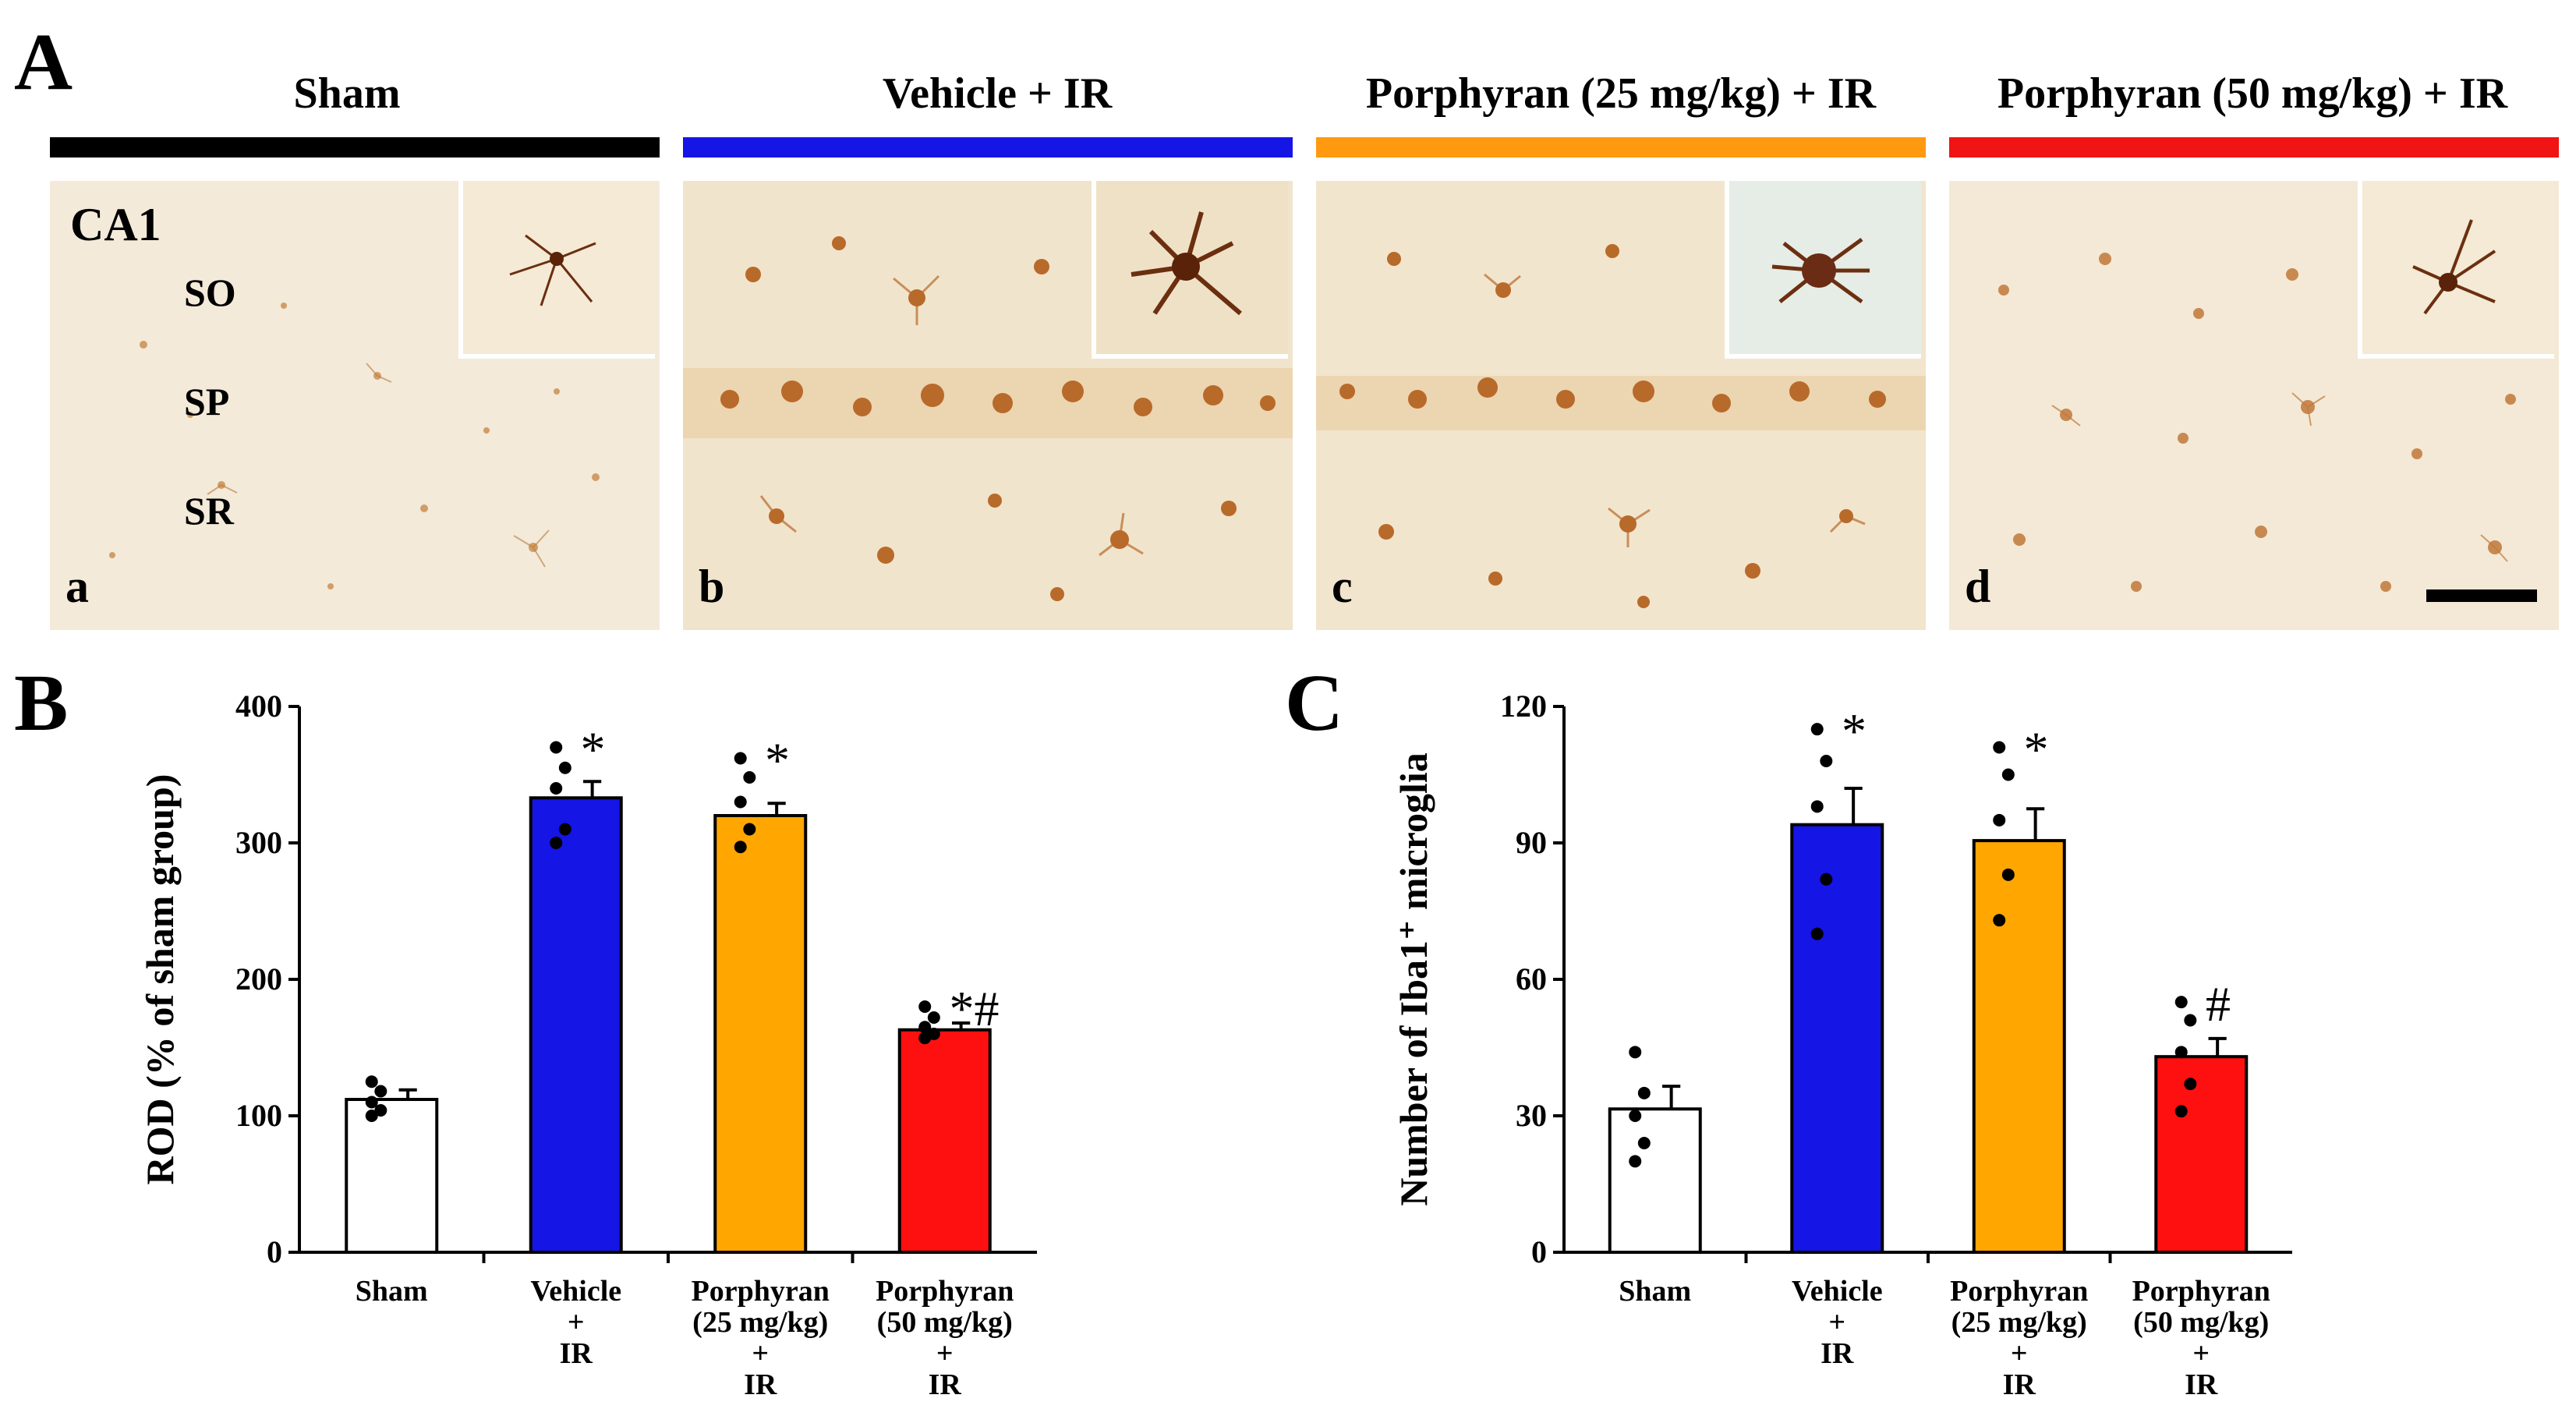  Describe the element at coordinates (1531, 843) in the screenshot. I see `y-tick-label: 90` at that location.